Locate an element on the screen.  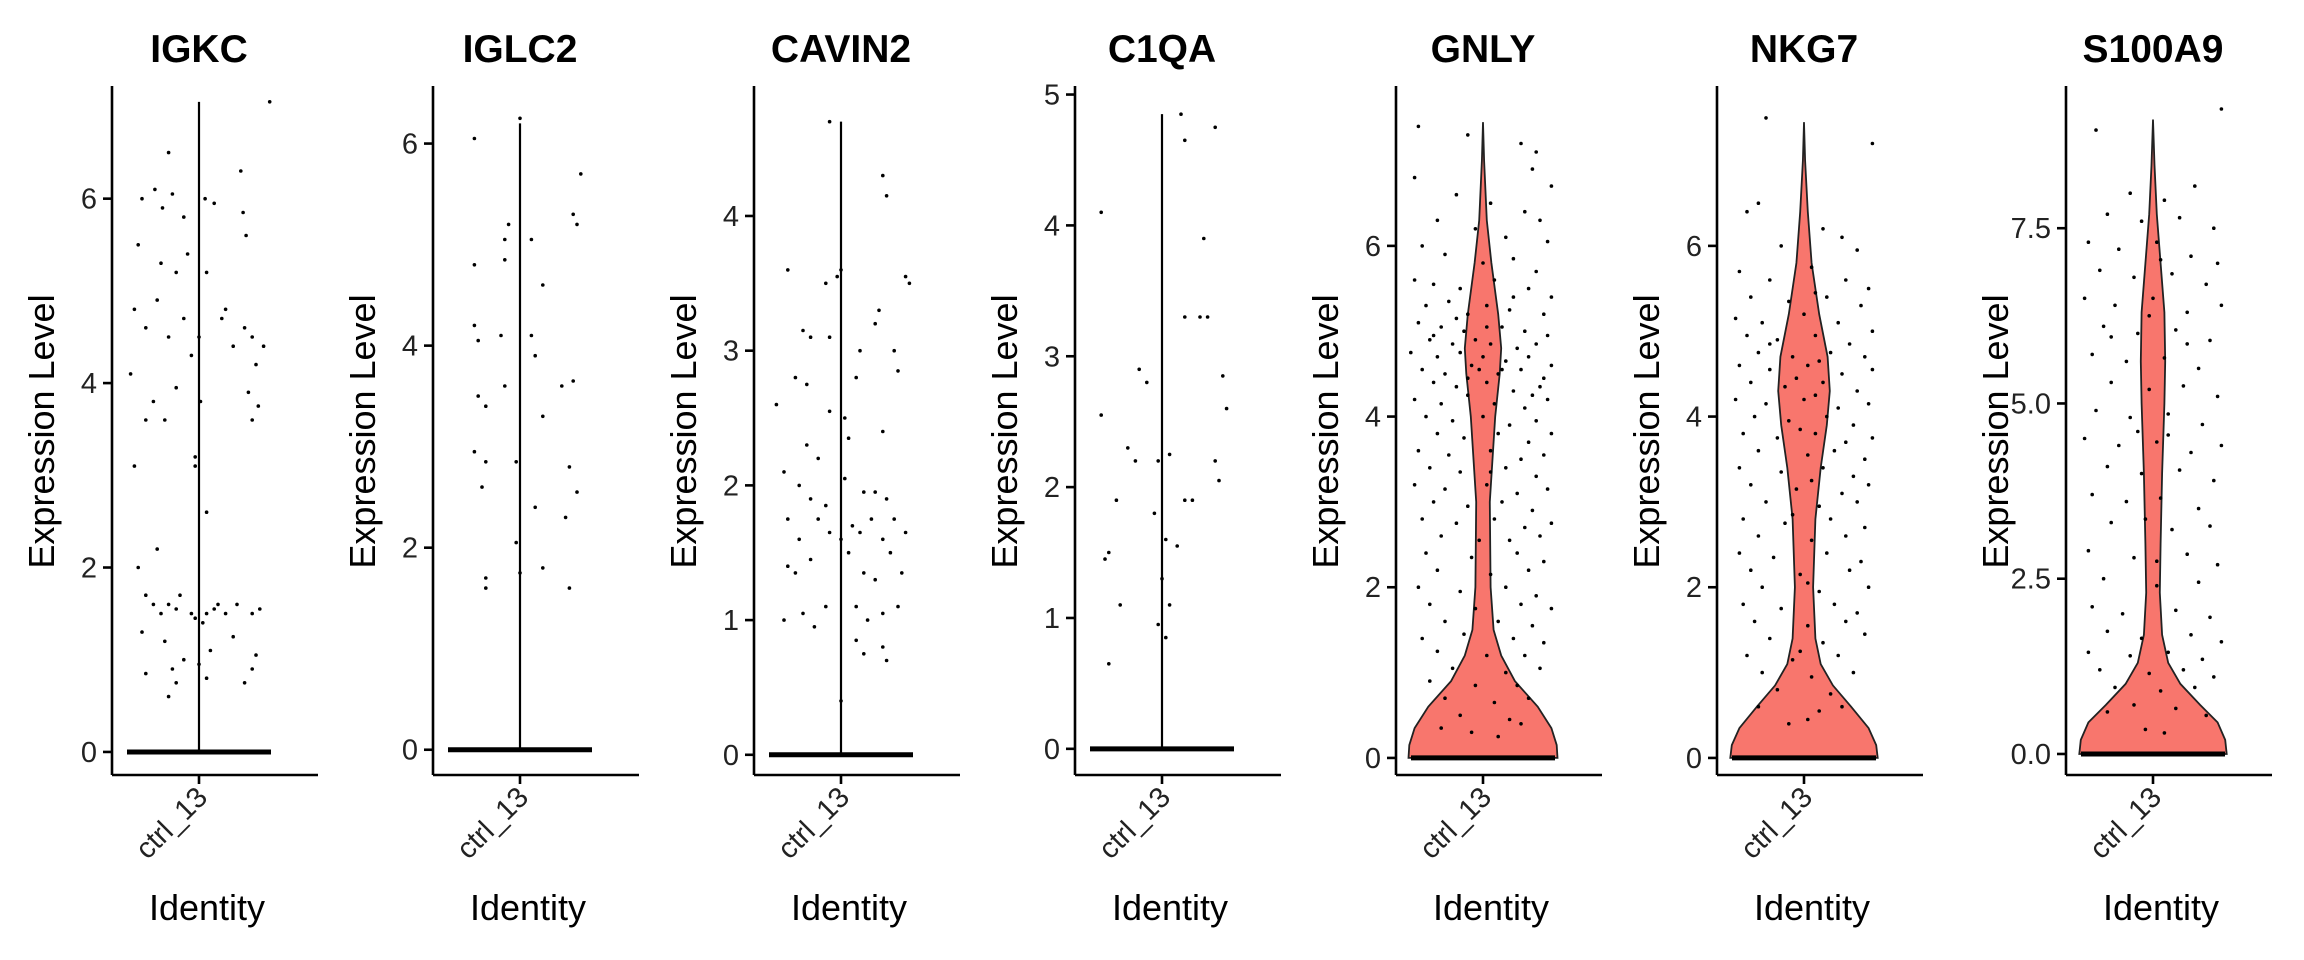
panel-title: IGKC is located at coordinates (199, 49).